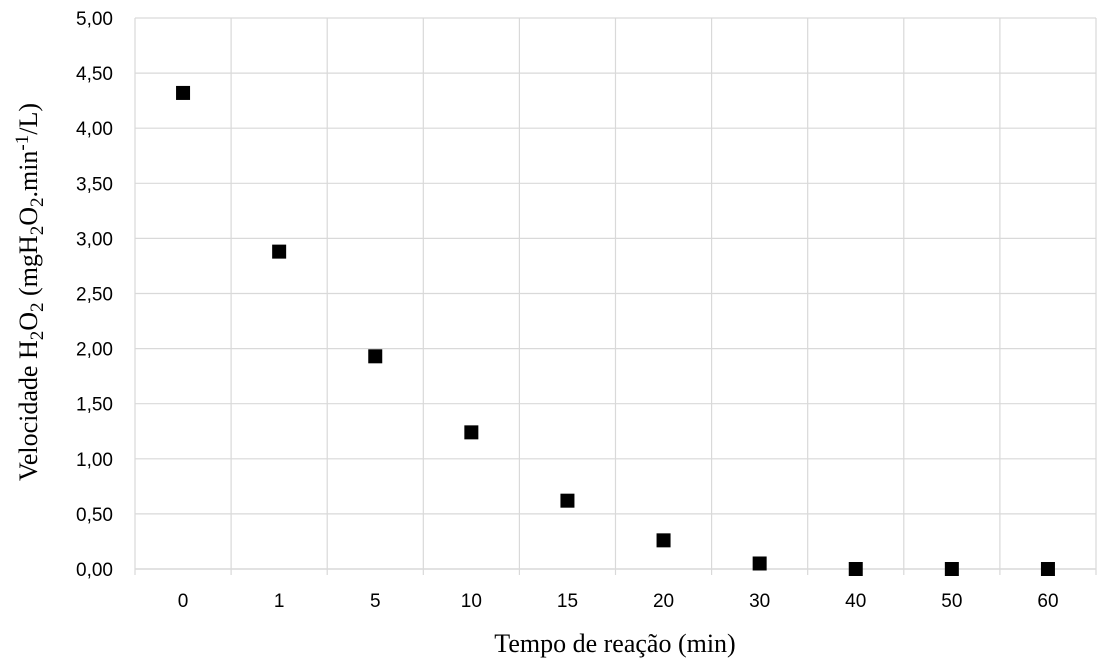 The height and width of the screenshot is (665, 1097). I want to click on x-tick-label: 20, so click(663, 601).